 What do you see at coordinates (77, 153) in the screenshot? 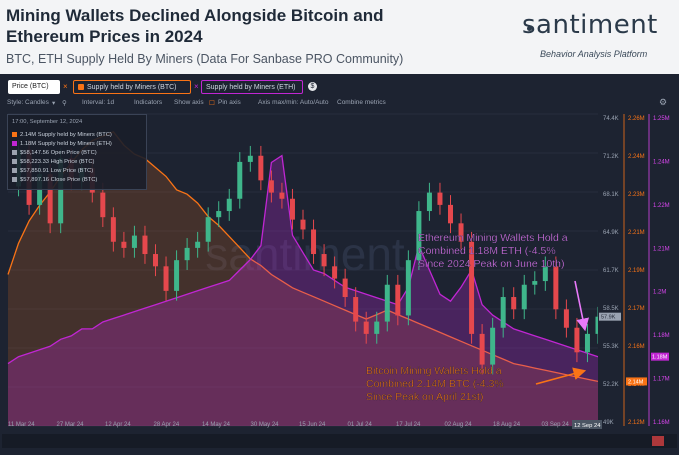
I see `tooltip-row: $58,147.56 Open Price (BTC)` at bounding box center [77, 153].